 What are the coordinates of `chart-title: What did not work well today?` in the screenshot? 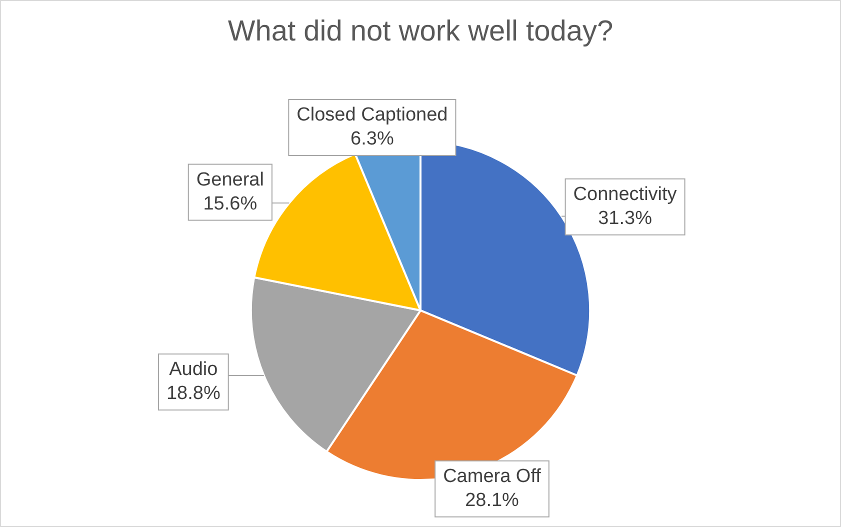 It's located at (421, 31).